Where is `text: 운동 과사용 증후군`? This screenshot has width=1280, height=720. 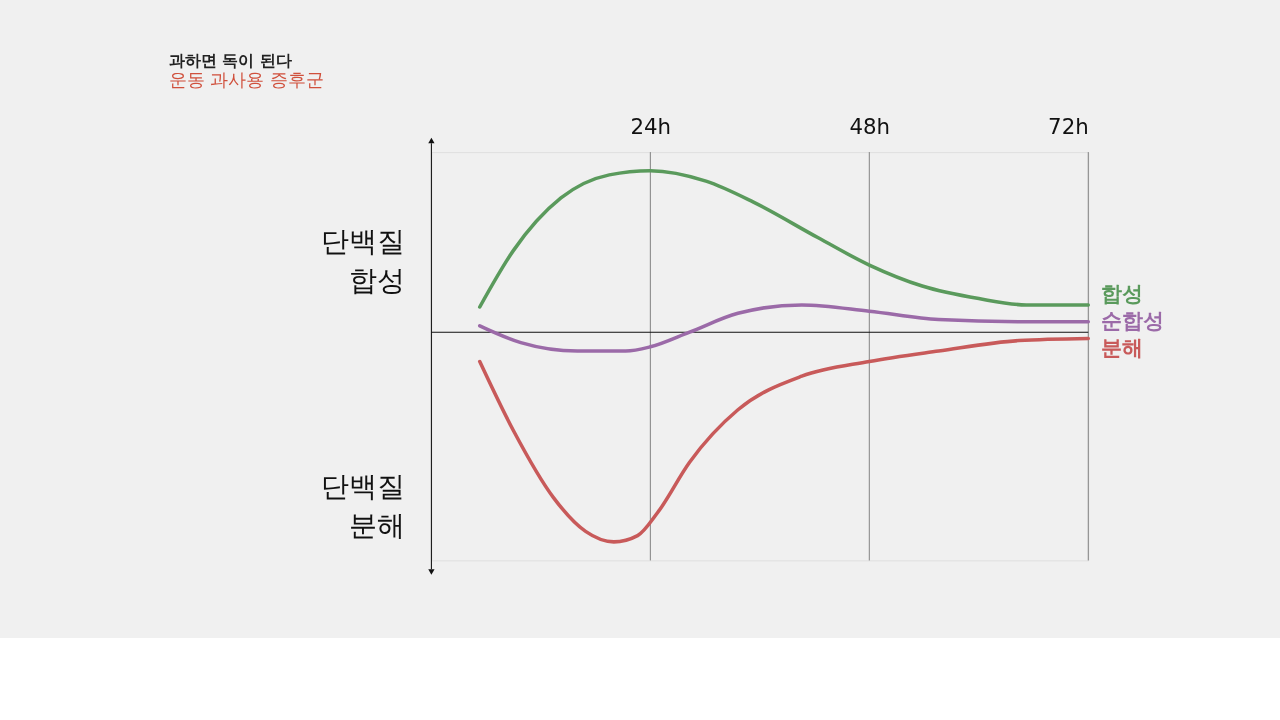
text: 운동 과사용 증후군 is located at coordinates (246, 80).